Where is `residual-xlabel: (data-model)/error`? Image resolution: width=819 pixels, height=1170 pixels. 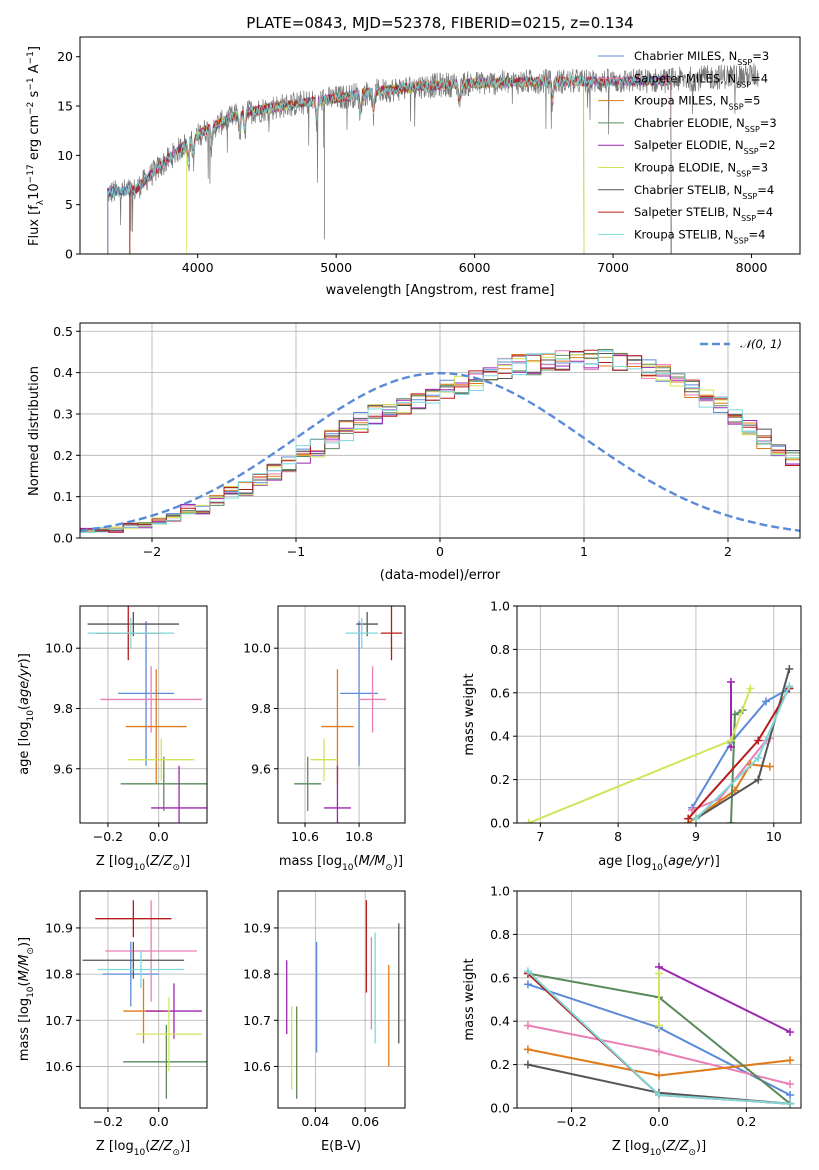 residual-xlabel: (data-model)/error is located at coordinates (440, 575).